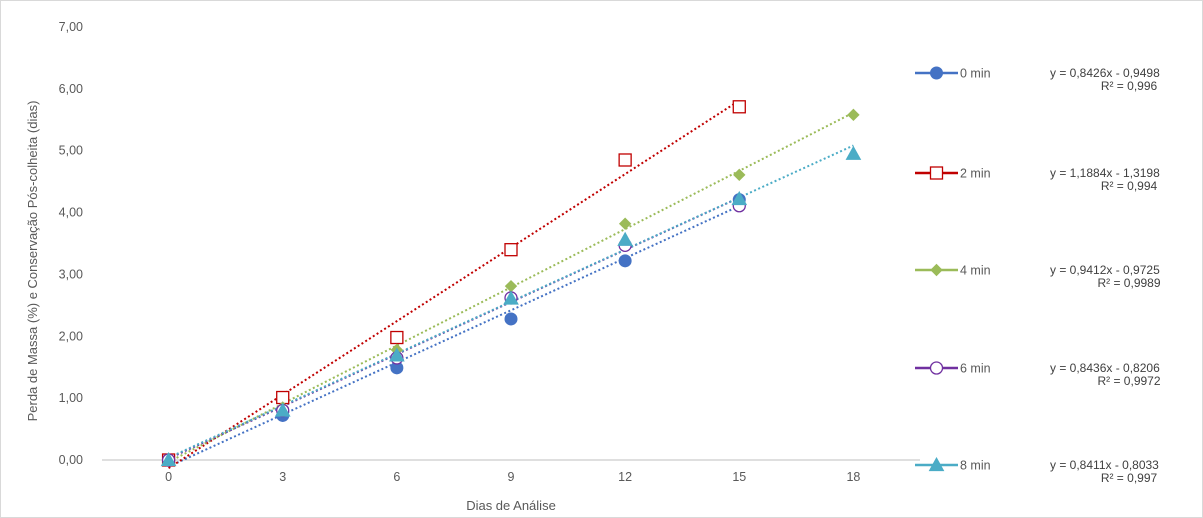 This screenshot has width=1203, height=518. What do you see at coordinates (1105, 368) in the screenshot?
I see `trend-equation: y = 0,8436x - 0,8206` at bounding box center [1105, 368].